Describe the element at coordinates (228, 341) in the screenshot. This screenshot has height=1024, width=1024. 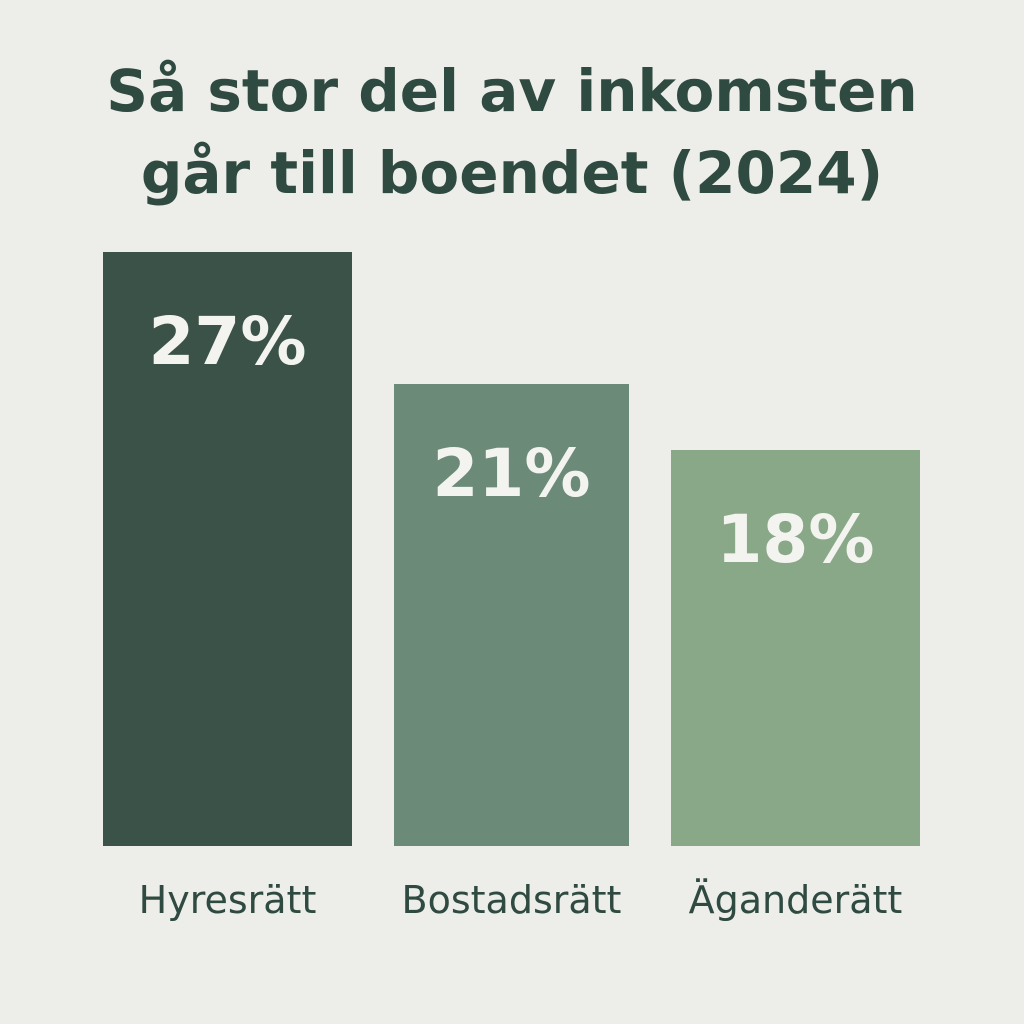
I see `bar-value-label-0: 27%` at that location.